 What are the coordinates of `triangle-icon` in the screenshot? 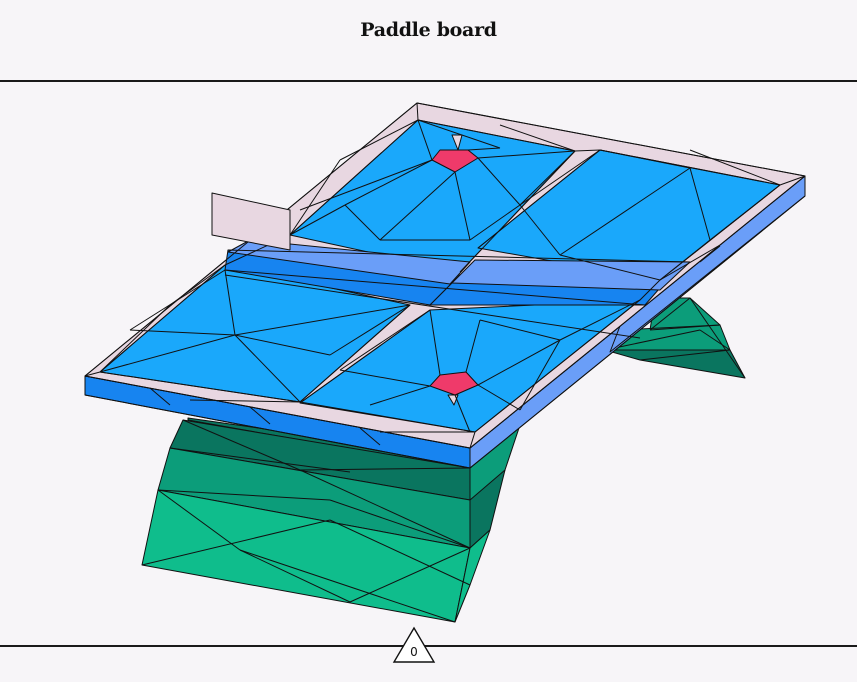 It's located at (414, 644).